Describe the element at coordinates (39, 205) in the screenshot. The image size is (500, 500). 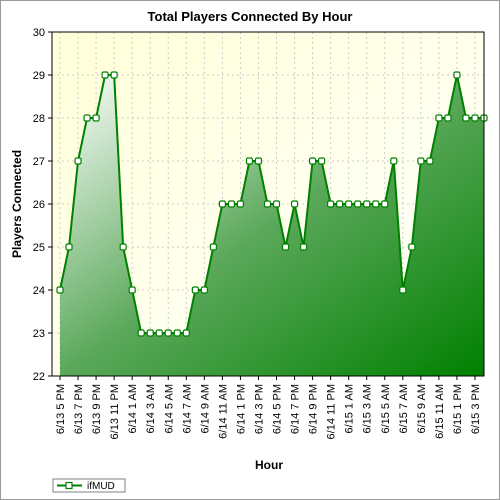
I see `y-tick-label: 26` at that location.